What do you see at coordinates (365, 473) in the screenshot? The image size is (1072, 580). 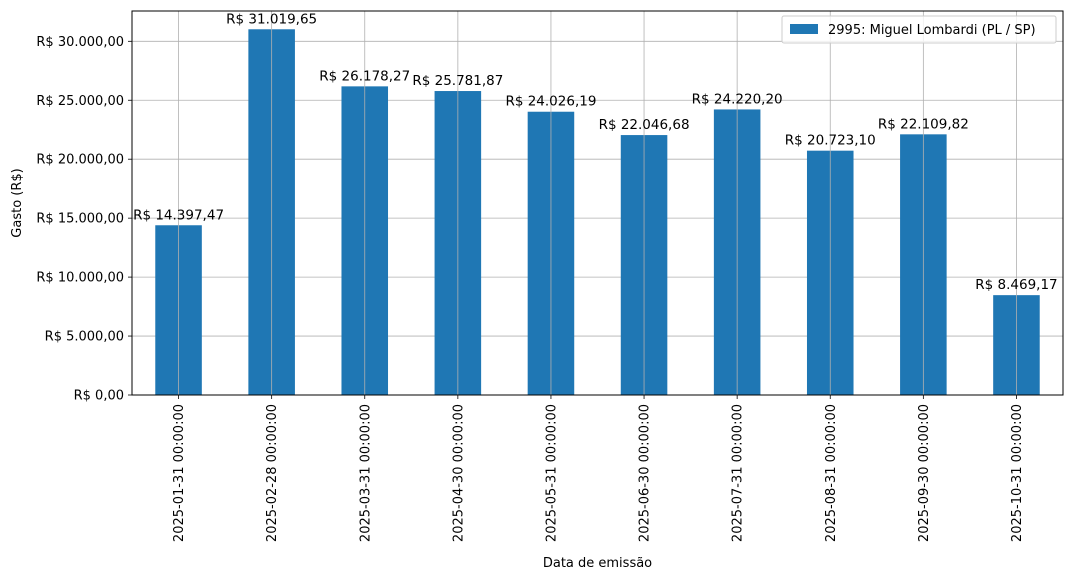 I see `x-tick-label: 2025-03-31 00:00:00` at bounding box center [365, 473].